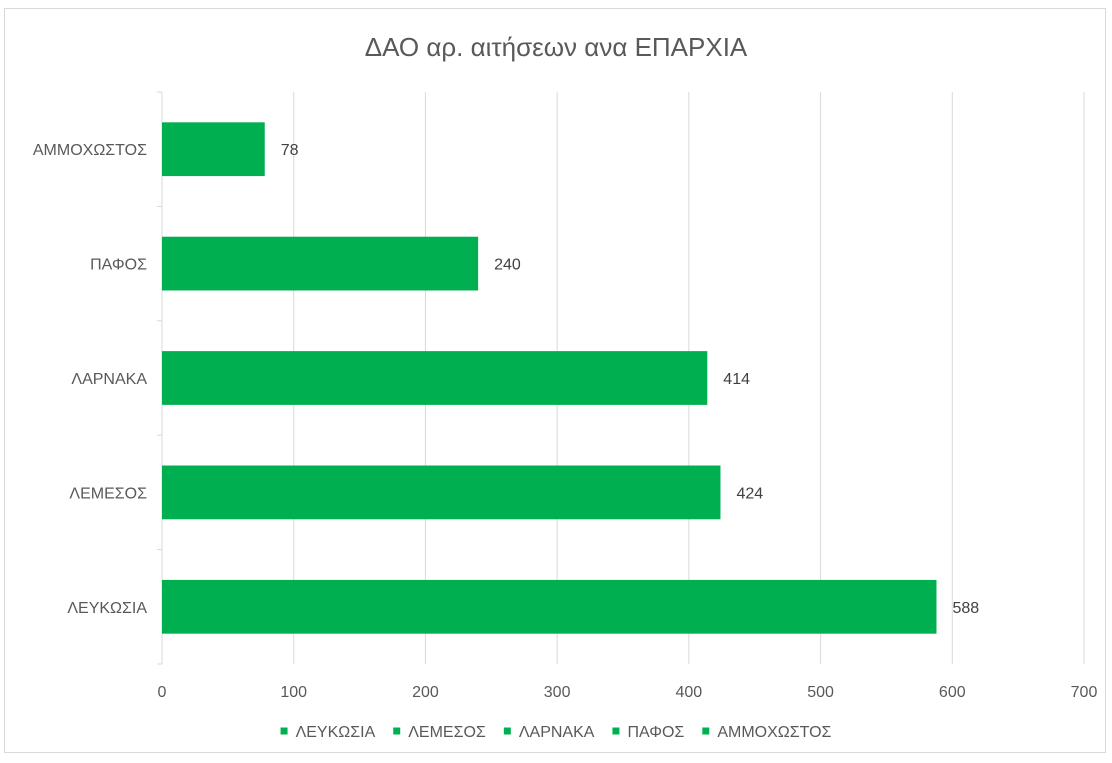  I want to click on legend-item: ΑΜΜΟΧΩΣΤΟΣ, so click(767, 732).